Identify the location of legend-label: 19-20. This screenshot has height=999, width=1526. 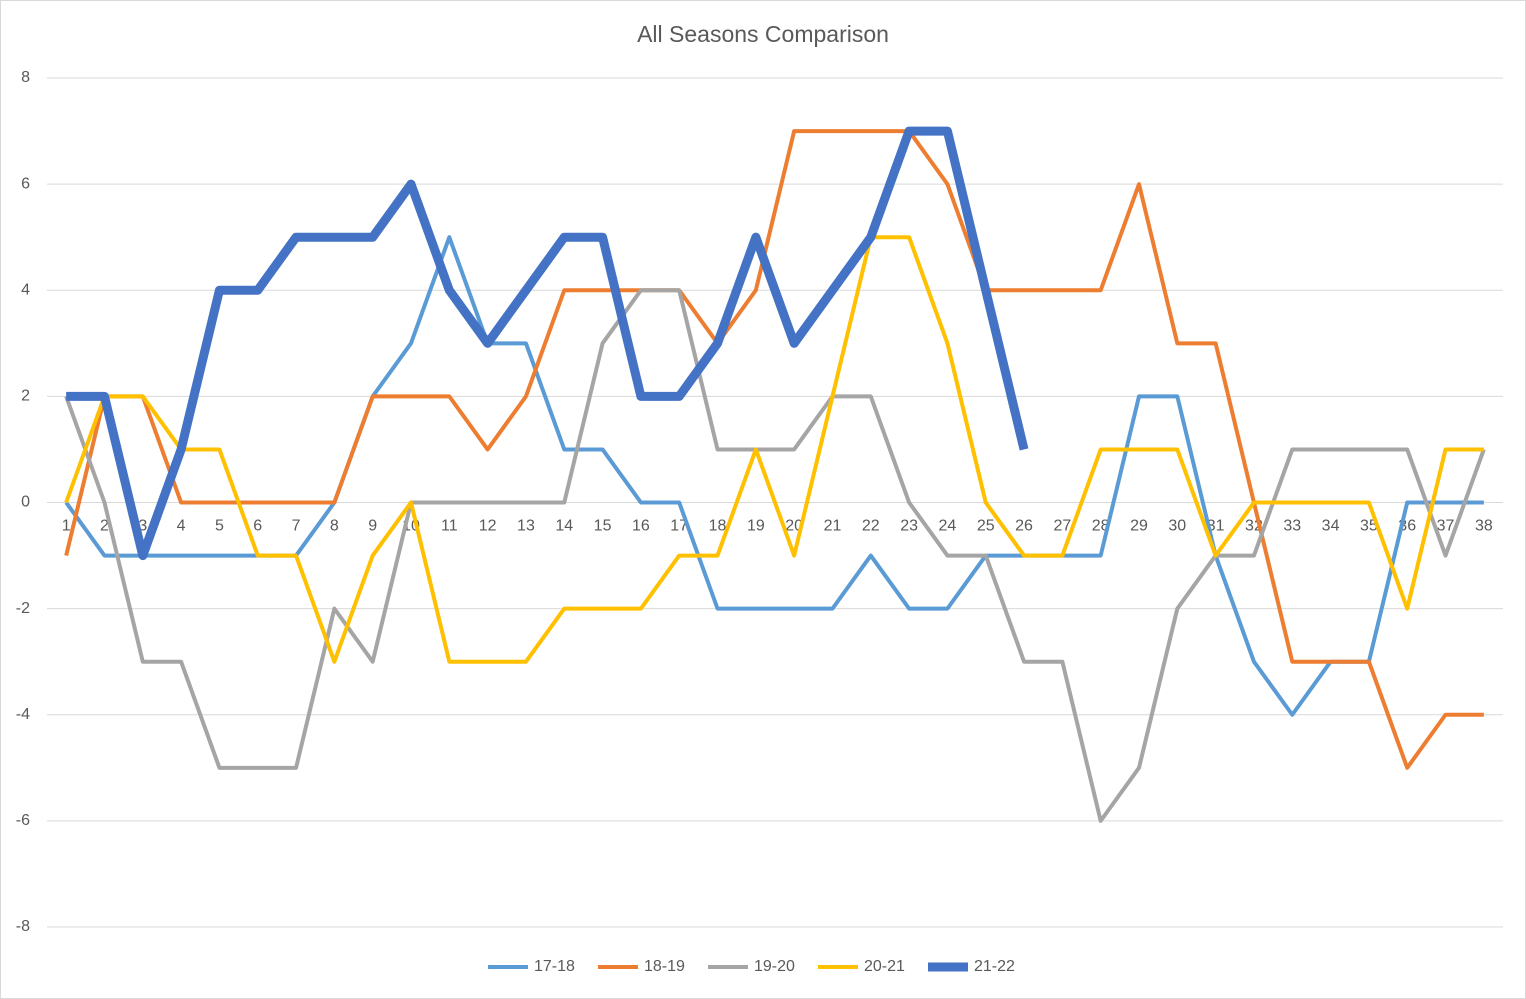
(774, 966).